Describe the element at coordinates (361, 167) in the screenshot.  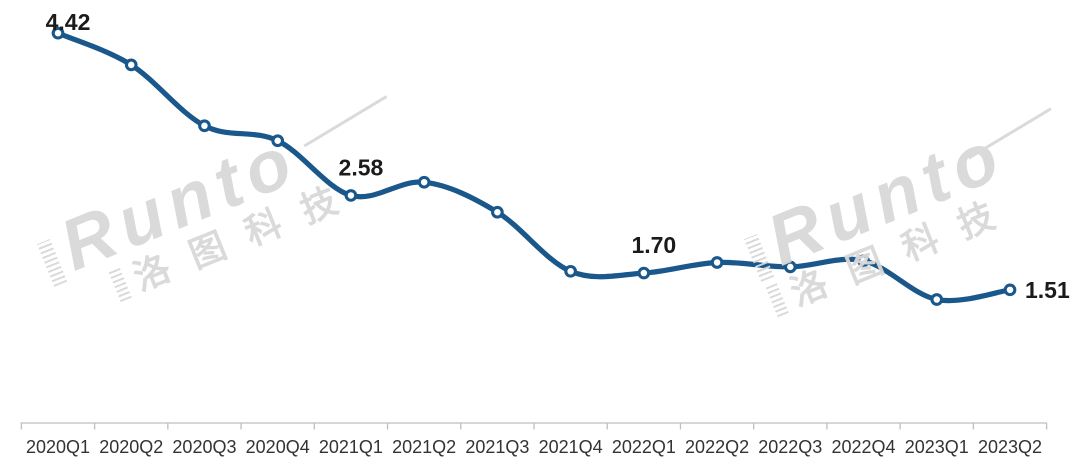
I see `data-label-2021Q1: 2.58` at that location.